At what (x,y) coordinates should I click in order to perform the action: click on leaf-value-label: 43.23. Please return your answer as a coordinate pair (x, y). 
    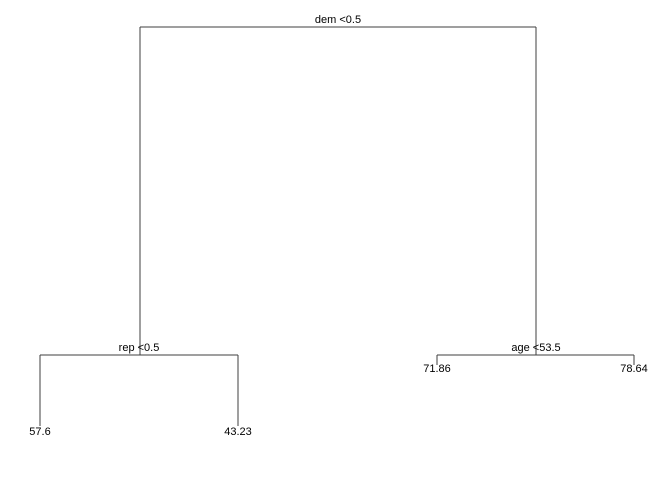
    Looking at the image, I should click on (238, 432).